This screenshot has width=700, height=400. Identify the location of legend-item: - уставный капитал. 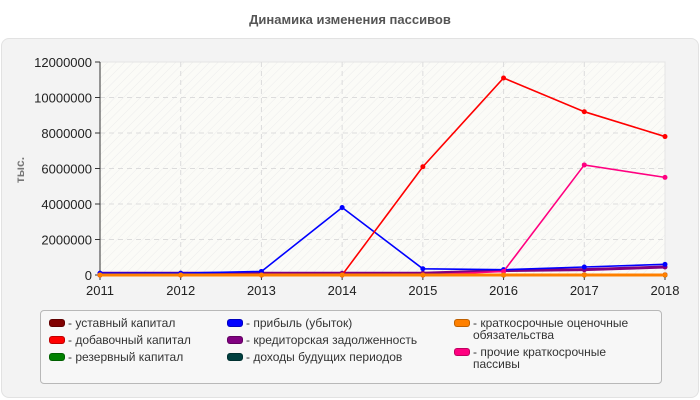
(120, 323).